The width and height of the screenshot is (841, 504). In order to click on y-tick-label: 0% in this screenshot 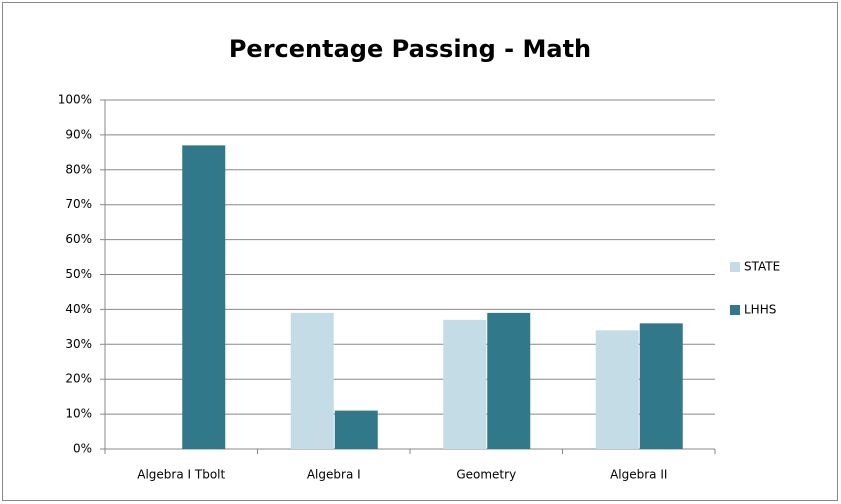, I will do `click(82, 449)`.